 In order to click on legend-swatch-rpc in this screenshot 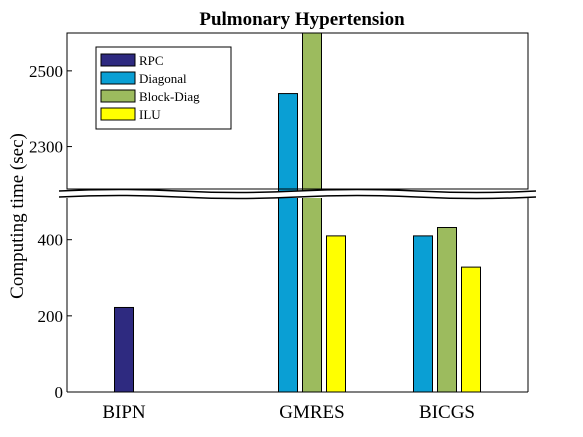, I will do `click(118, 60)`.